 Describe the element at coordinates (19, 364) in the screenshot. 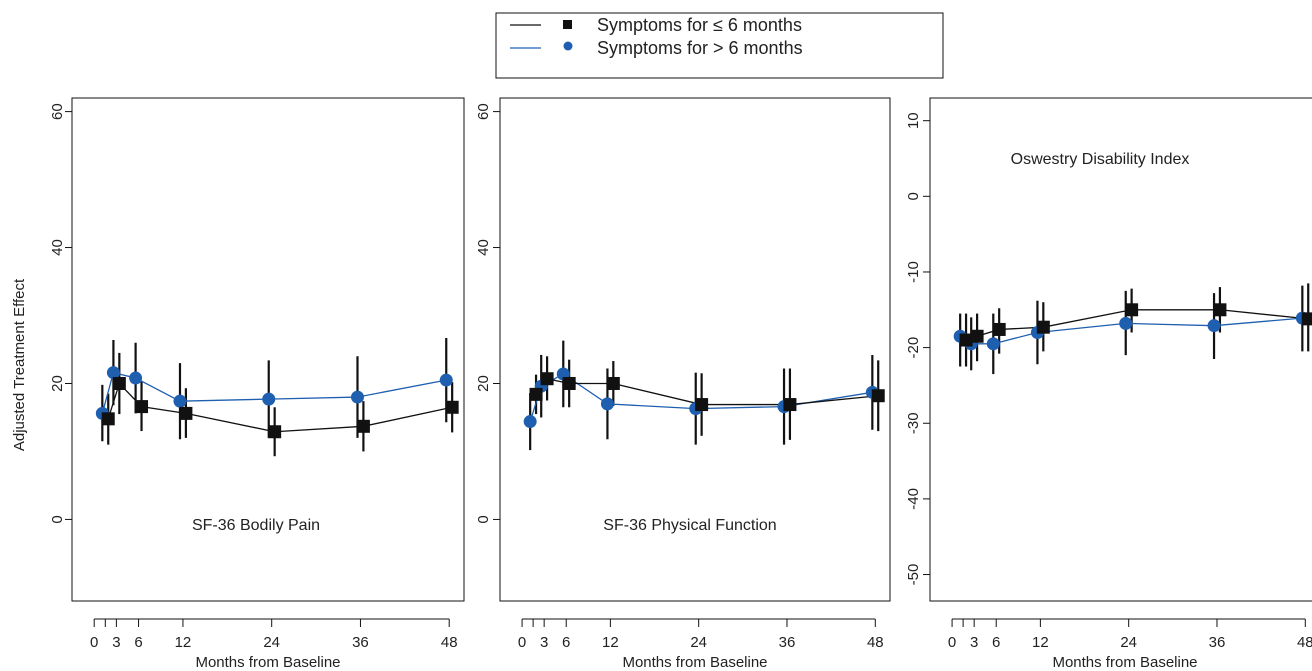

I see `y-axis-label: Adjusted Treatment Effect` at that location.